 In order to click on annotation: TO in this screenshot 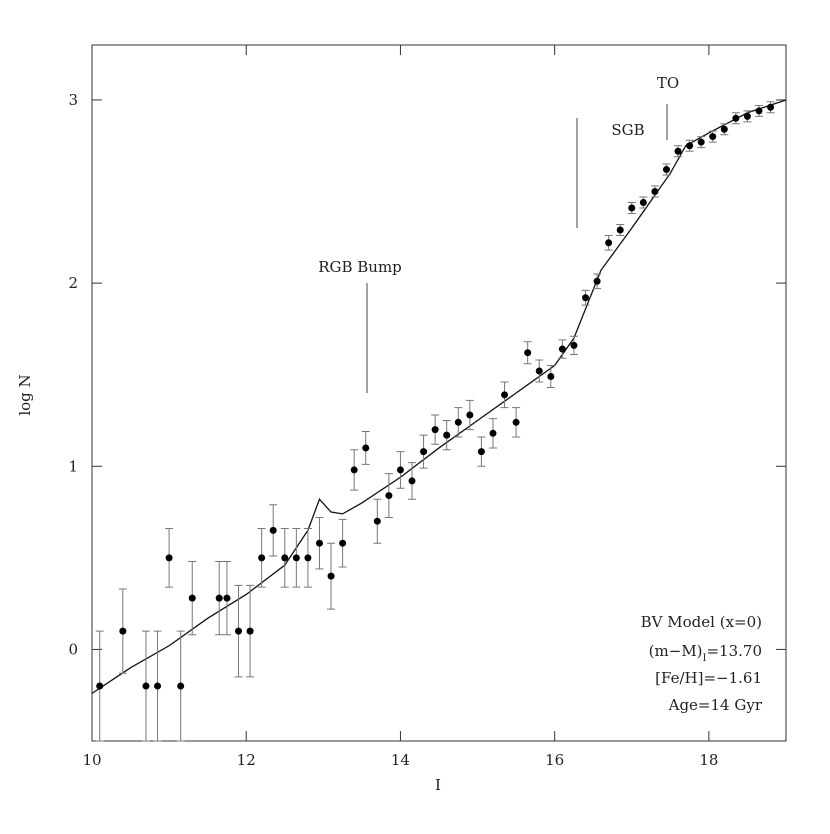, I will do `click(668, 83)`.